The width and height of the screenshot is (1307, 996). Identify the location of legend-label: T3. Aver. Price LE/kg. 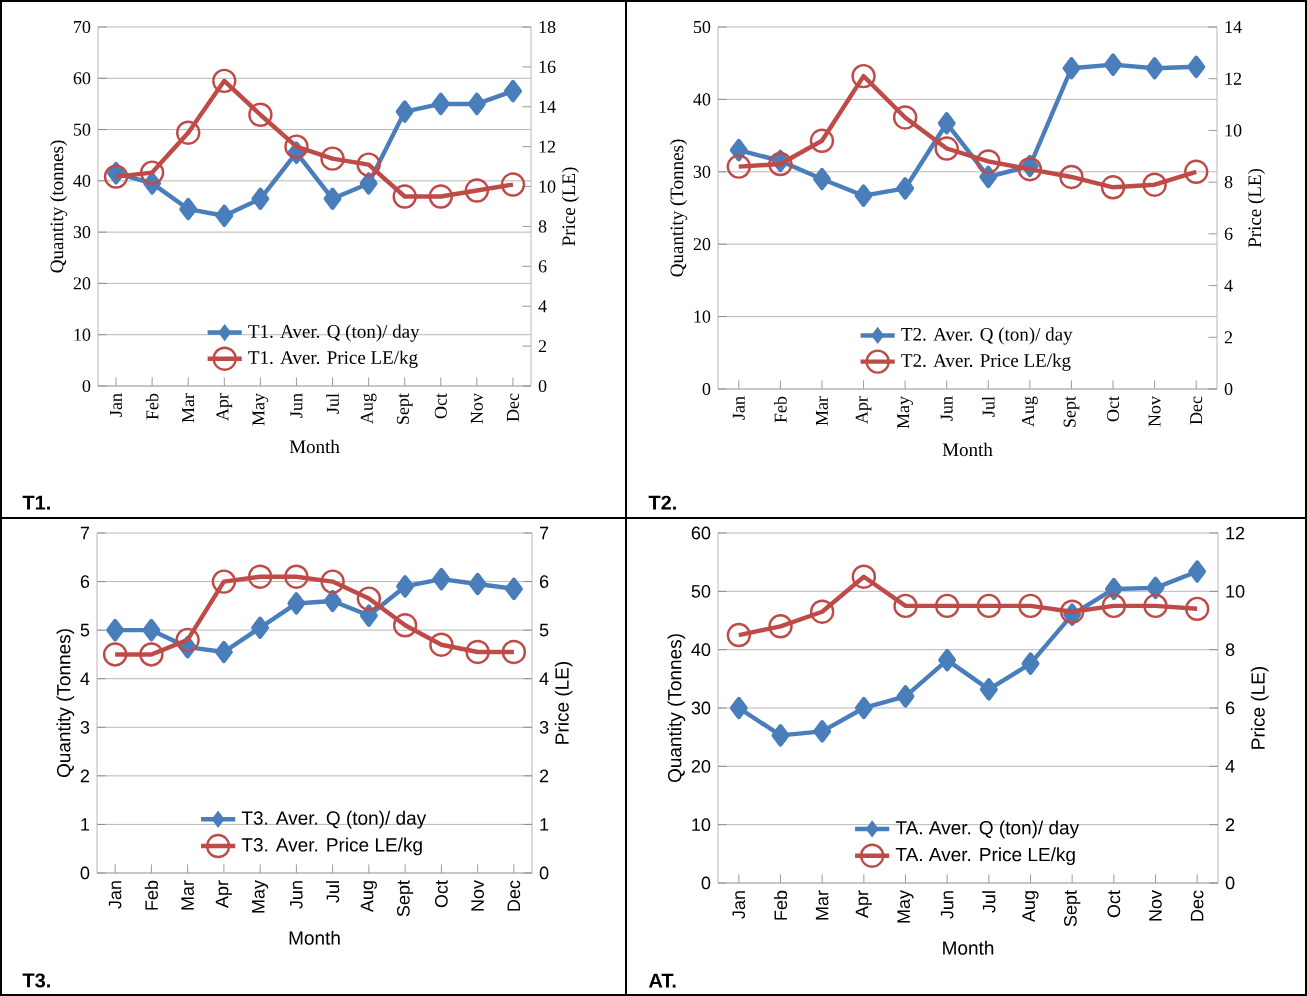
(331, 846).